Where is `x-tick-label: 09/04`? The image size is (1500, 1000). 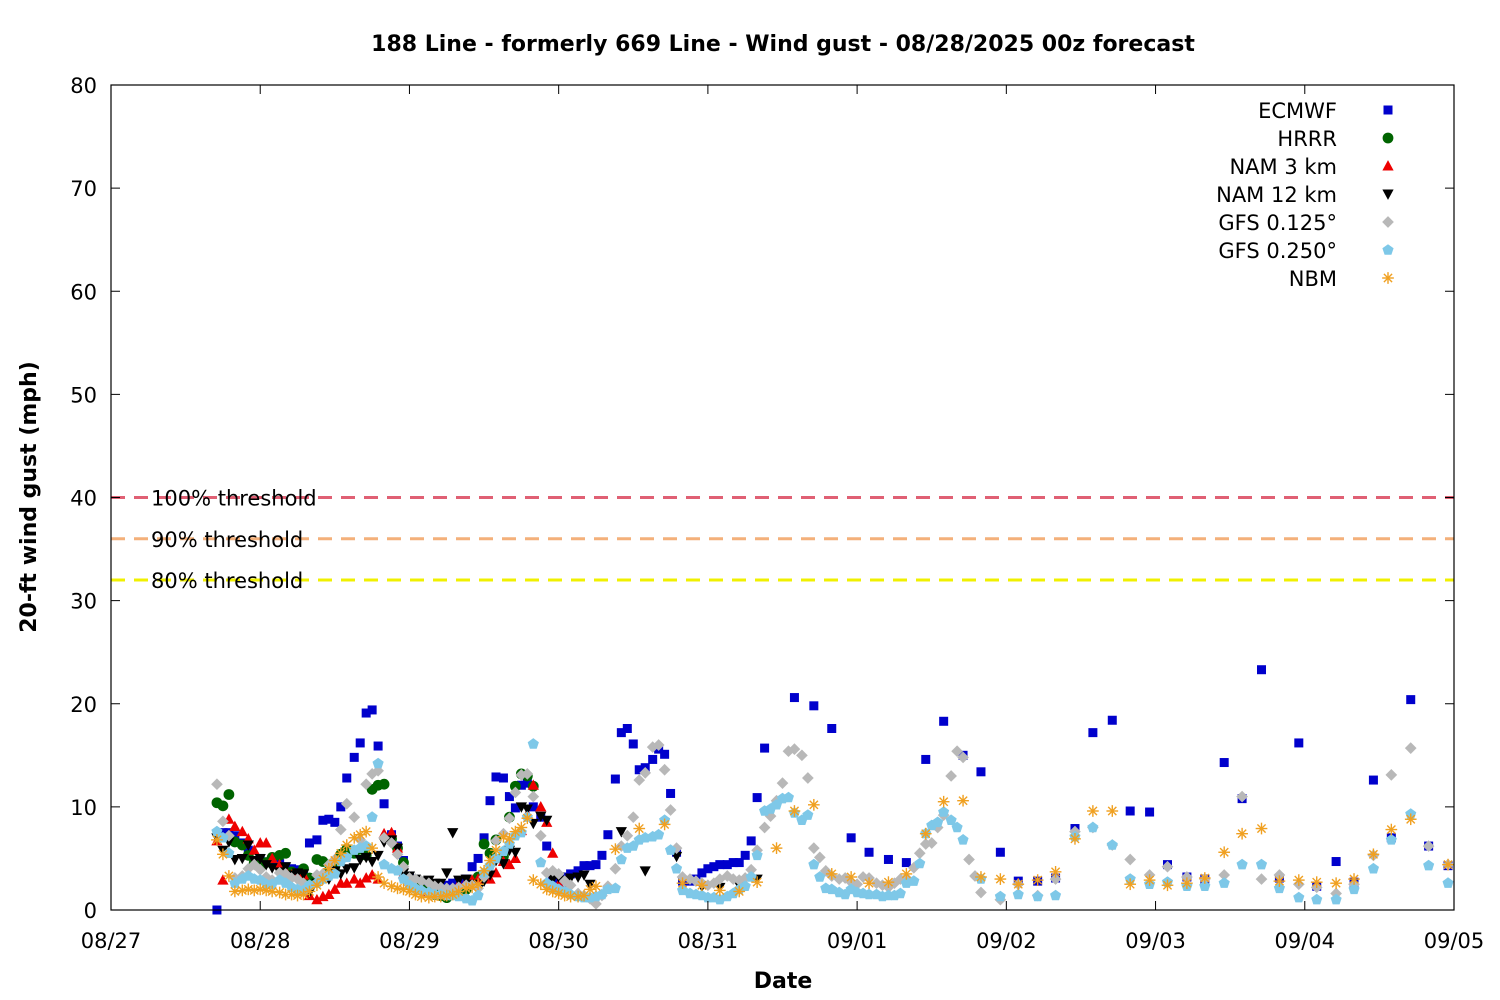 x-tick-label: 09/04 is located at coordinates (1305, 941).